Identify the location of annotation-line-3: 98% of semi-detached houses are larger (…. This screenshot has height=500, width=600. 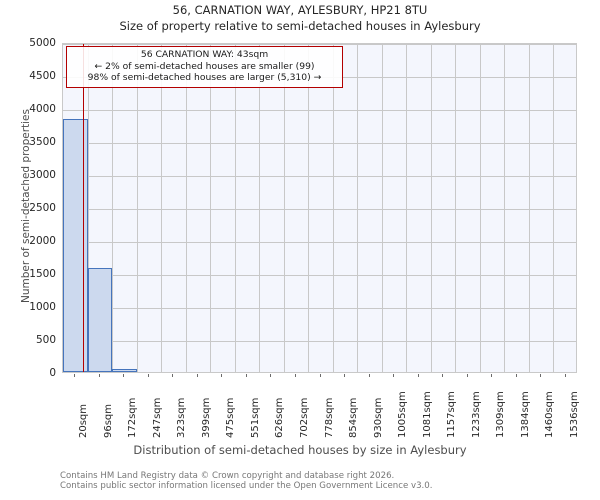
(204, 77).